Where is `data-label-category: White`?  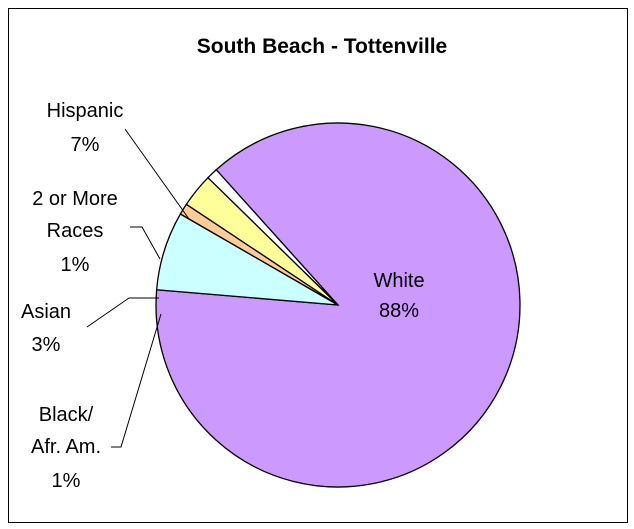 data-label-category: White is located at coordinates (398, 281).